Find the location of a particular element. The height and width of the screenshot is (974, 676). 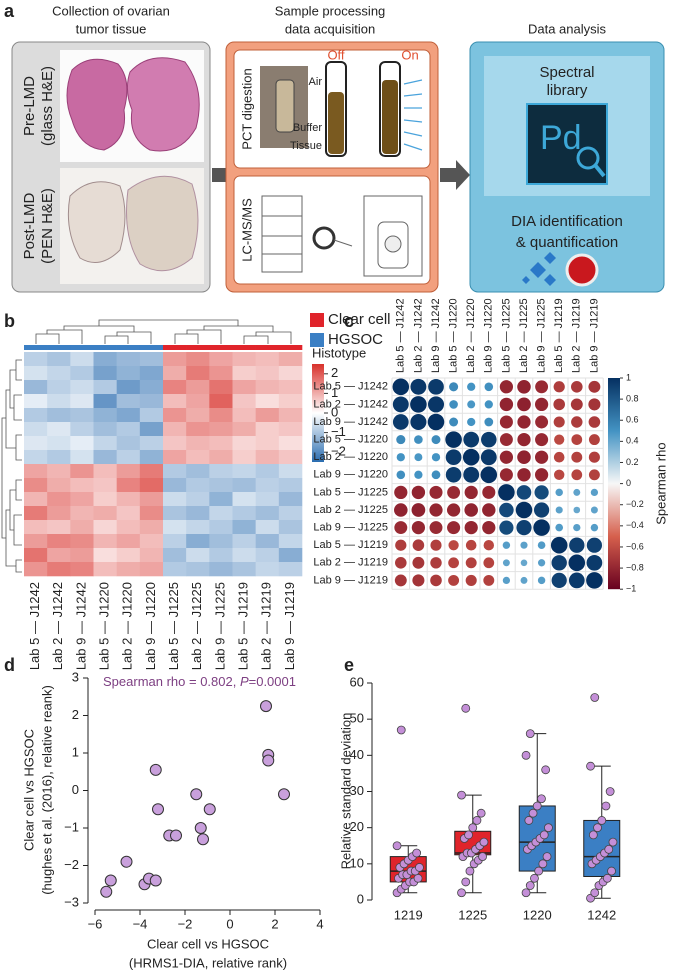

x-tick-label: Lab 5 — J1225 is located at coordinates (506, 335).